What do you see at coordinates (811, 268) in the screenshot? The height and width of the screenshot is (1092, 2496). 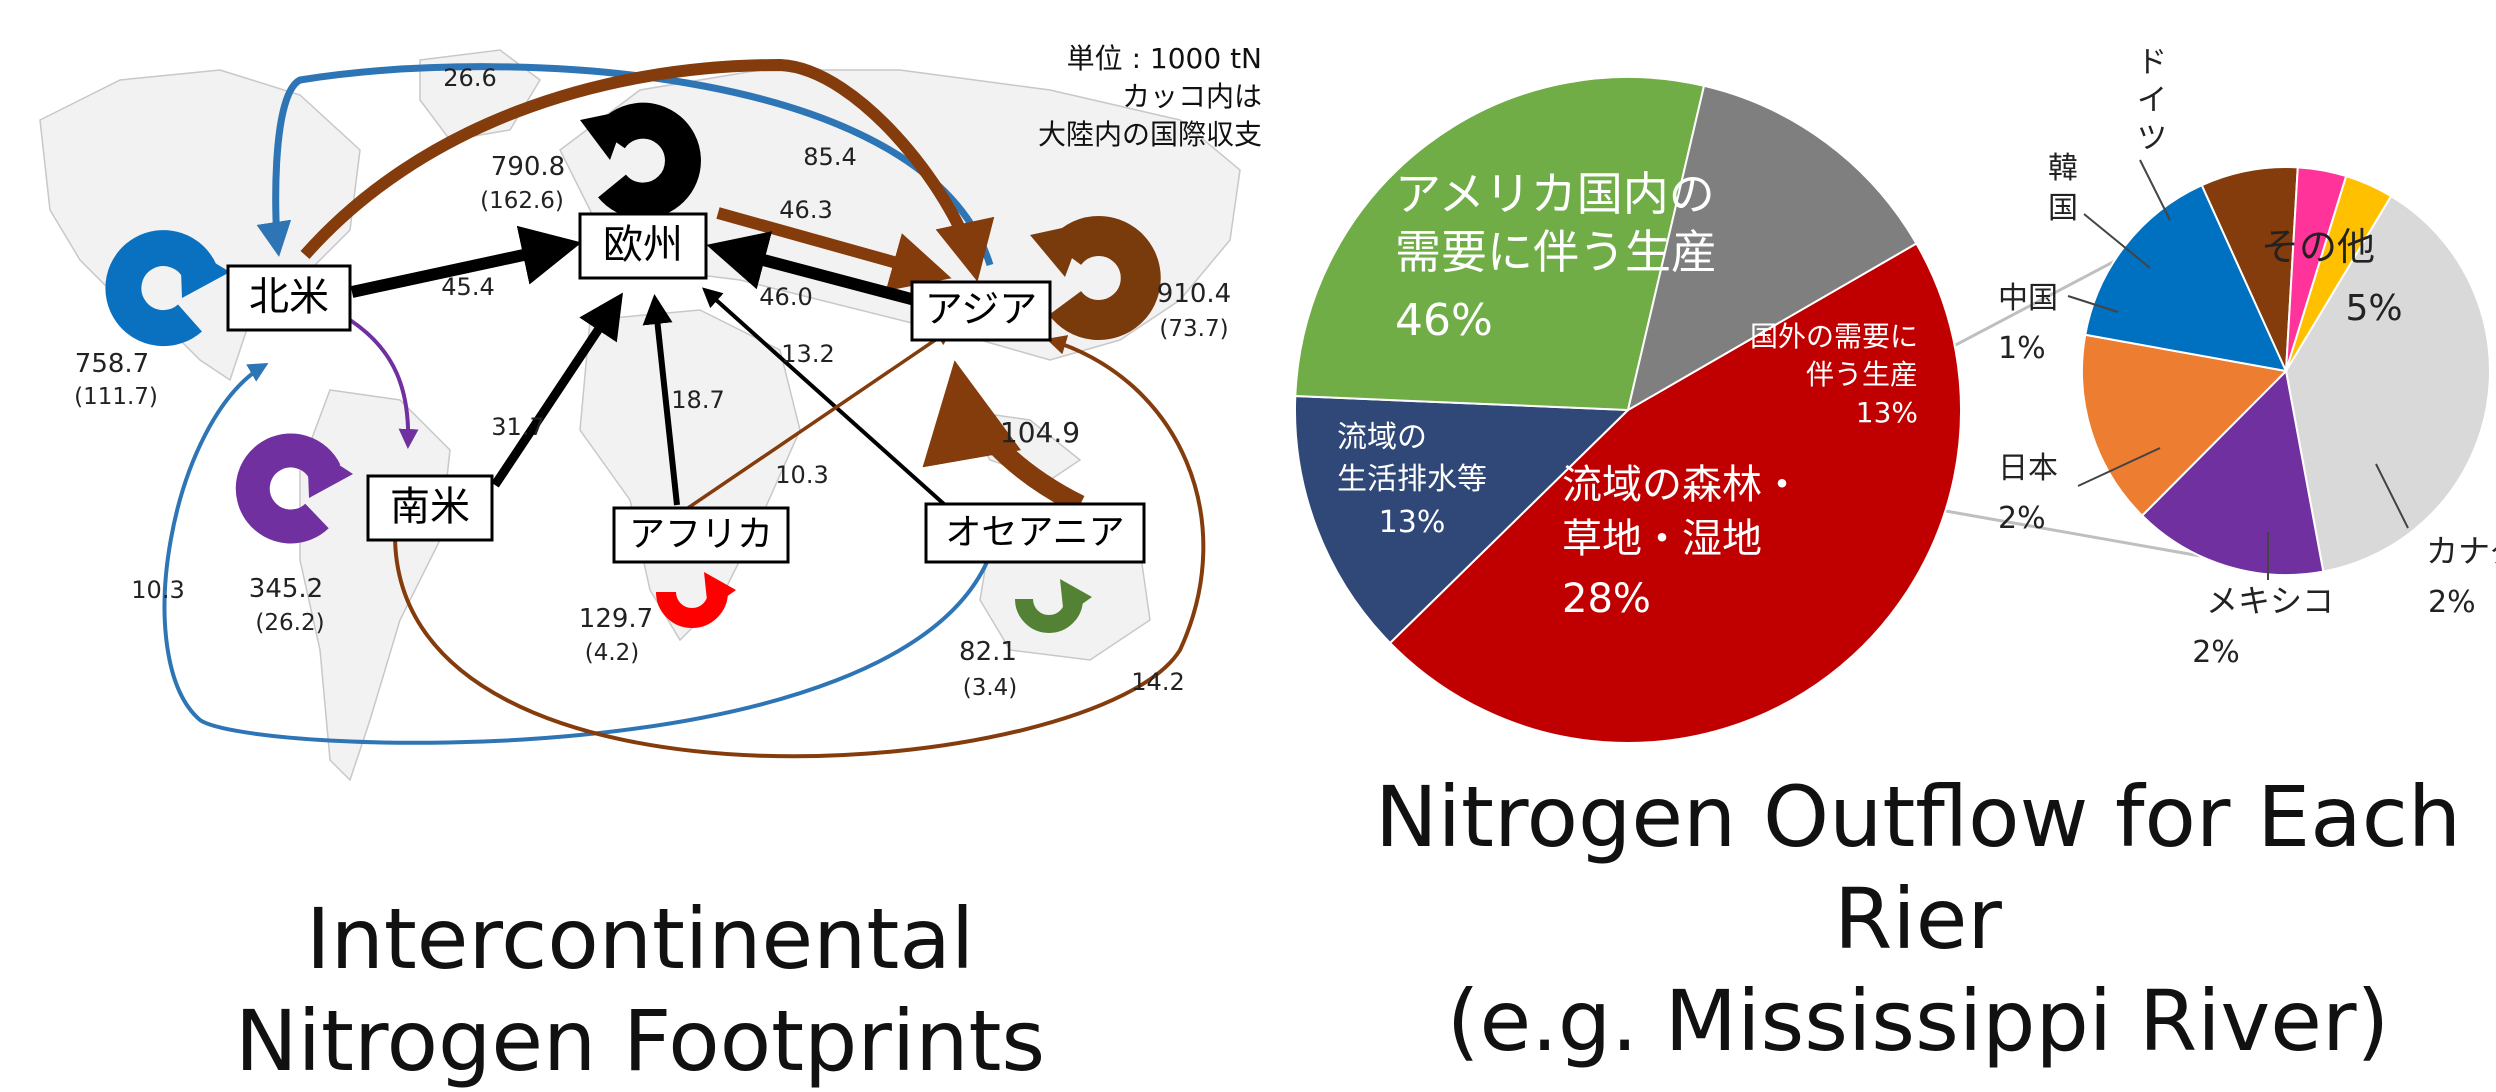 I see `flow-arrow-asia-to-europe` at bounding box center [811, 268].